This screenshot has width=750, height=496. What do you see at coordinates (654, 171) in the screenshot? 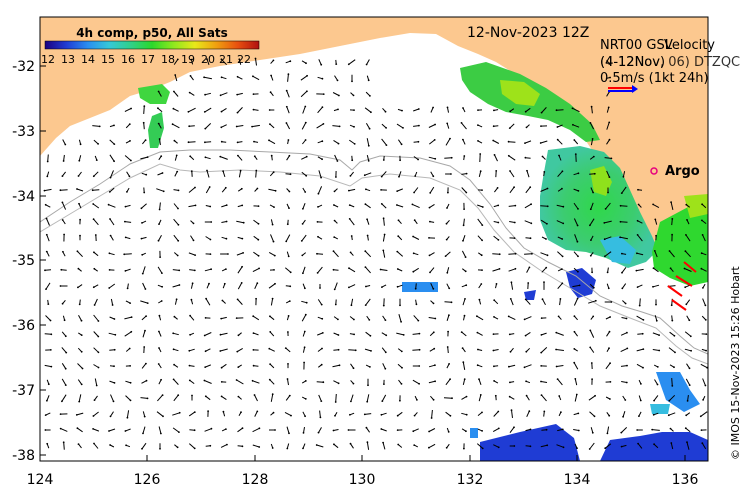
I see `argo-marker` at bounding box center [654, 171].